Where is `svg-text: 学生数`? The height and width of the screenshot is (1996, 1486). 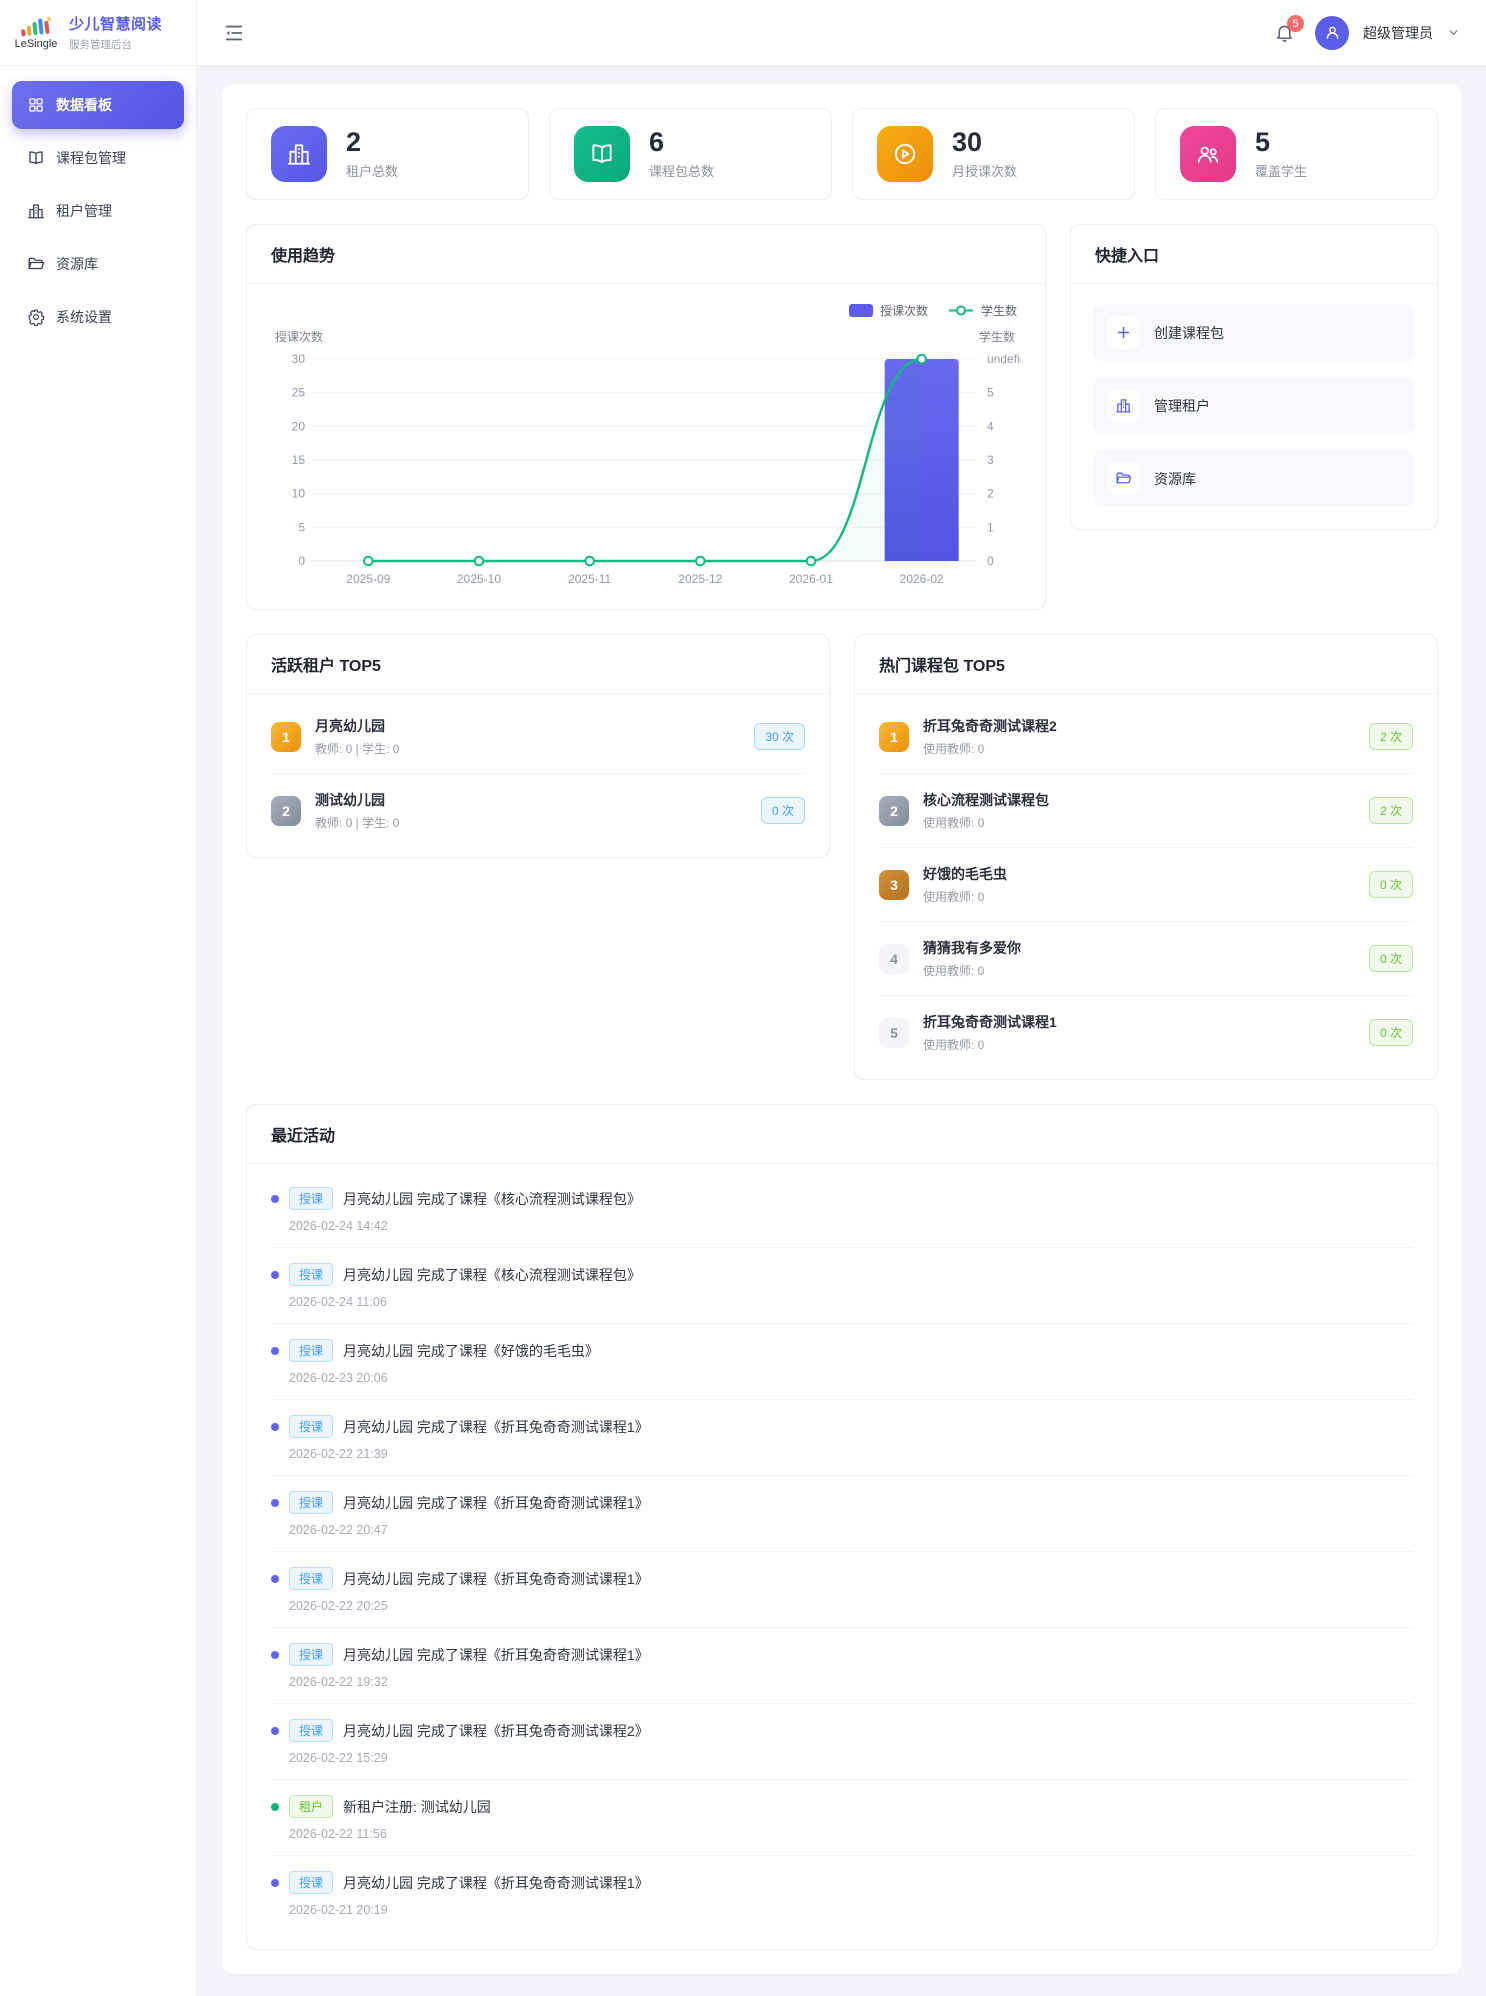
svg-text: 学生数 is located at coordinates (997, 336).